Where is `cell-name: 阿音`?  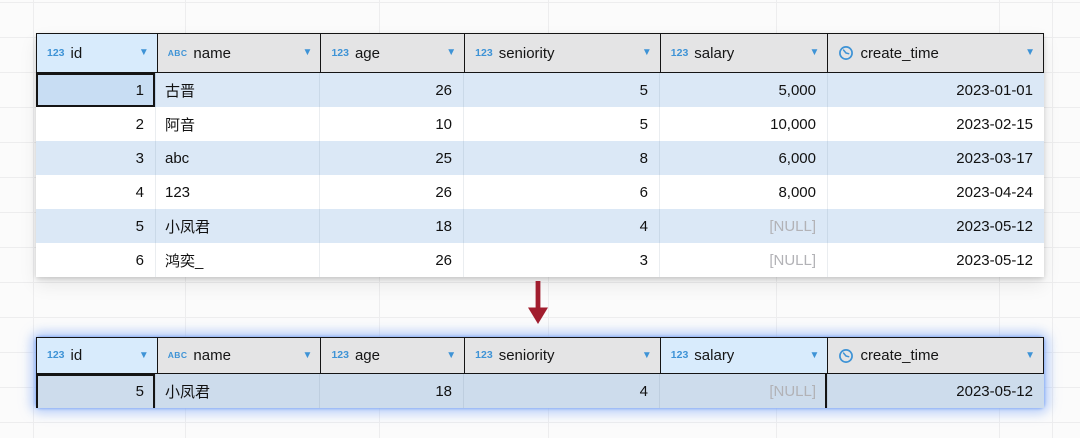
cell-name: 阿音 is located at coordinates (238, 124).